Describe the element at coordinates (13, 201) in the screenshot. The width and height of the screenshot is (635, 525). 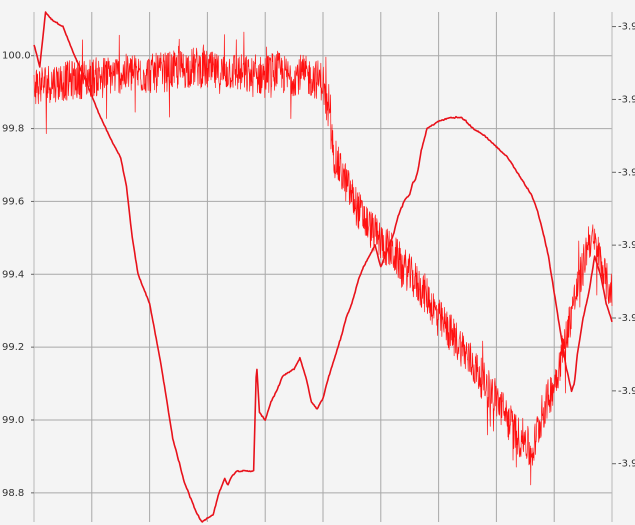
I see `left-tick-label: 99.6` at that location.